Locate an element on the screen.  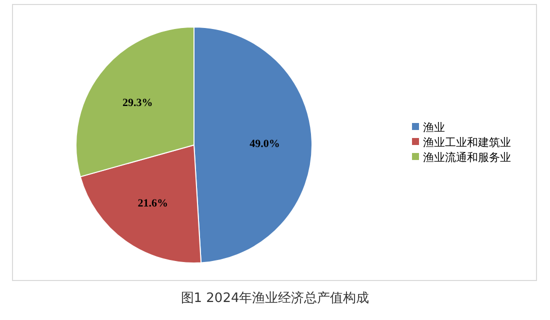
data-label: 49.0% is located at coordinates (265, 144).